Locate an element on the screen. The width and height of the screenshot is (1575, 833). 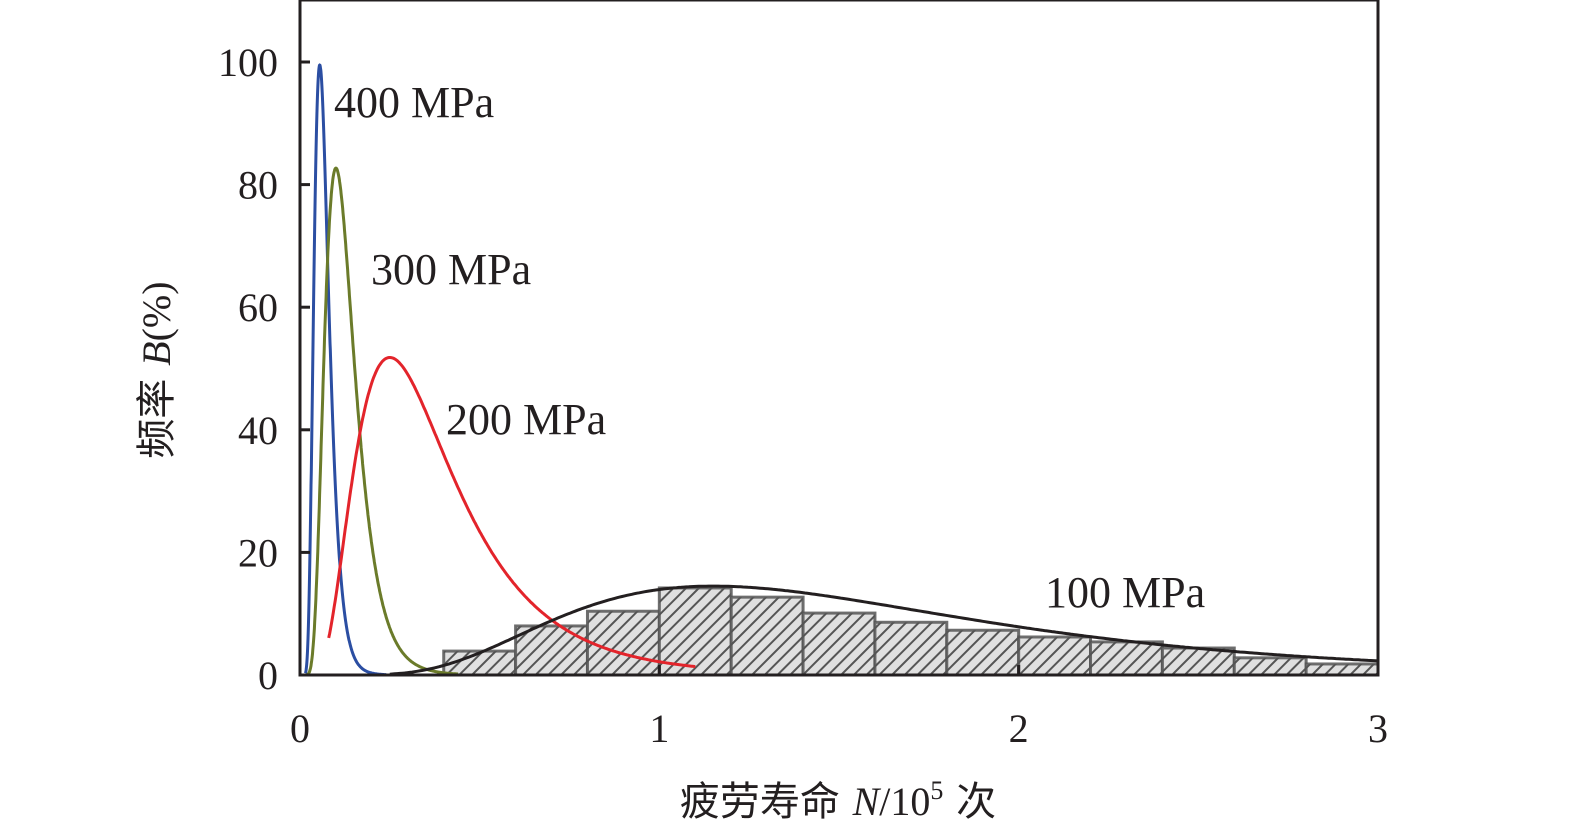
y-tick-label: 80 is located at coordinates (258, 185).